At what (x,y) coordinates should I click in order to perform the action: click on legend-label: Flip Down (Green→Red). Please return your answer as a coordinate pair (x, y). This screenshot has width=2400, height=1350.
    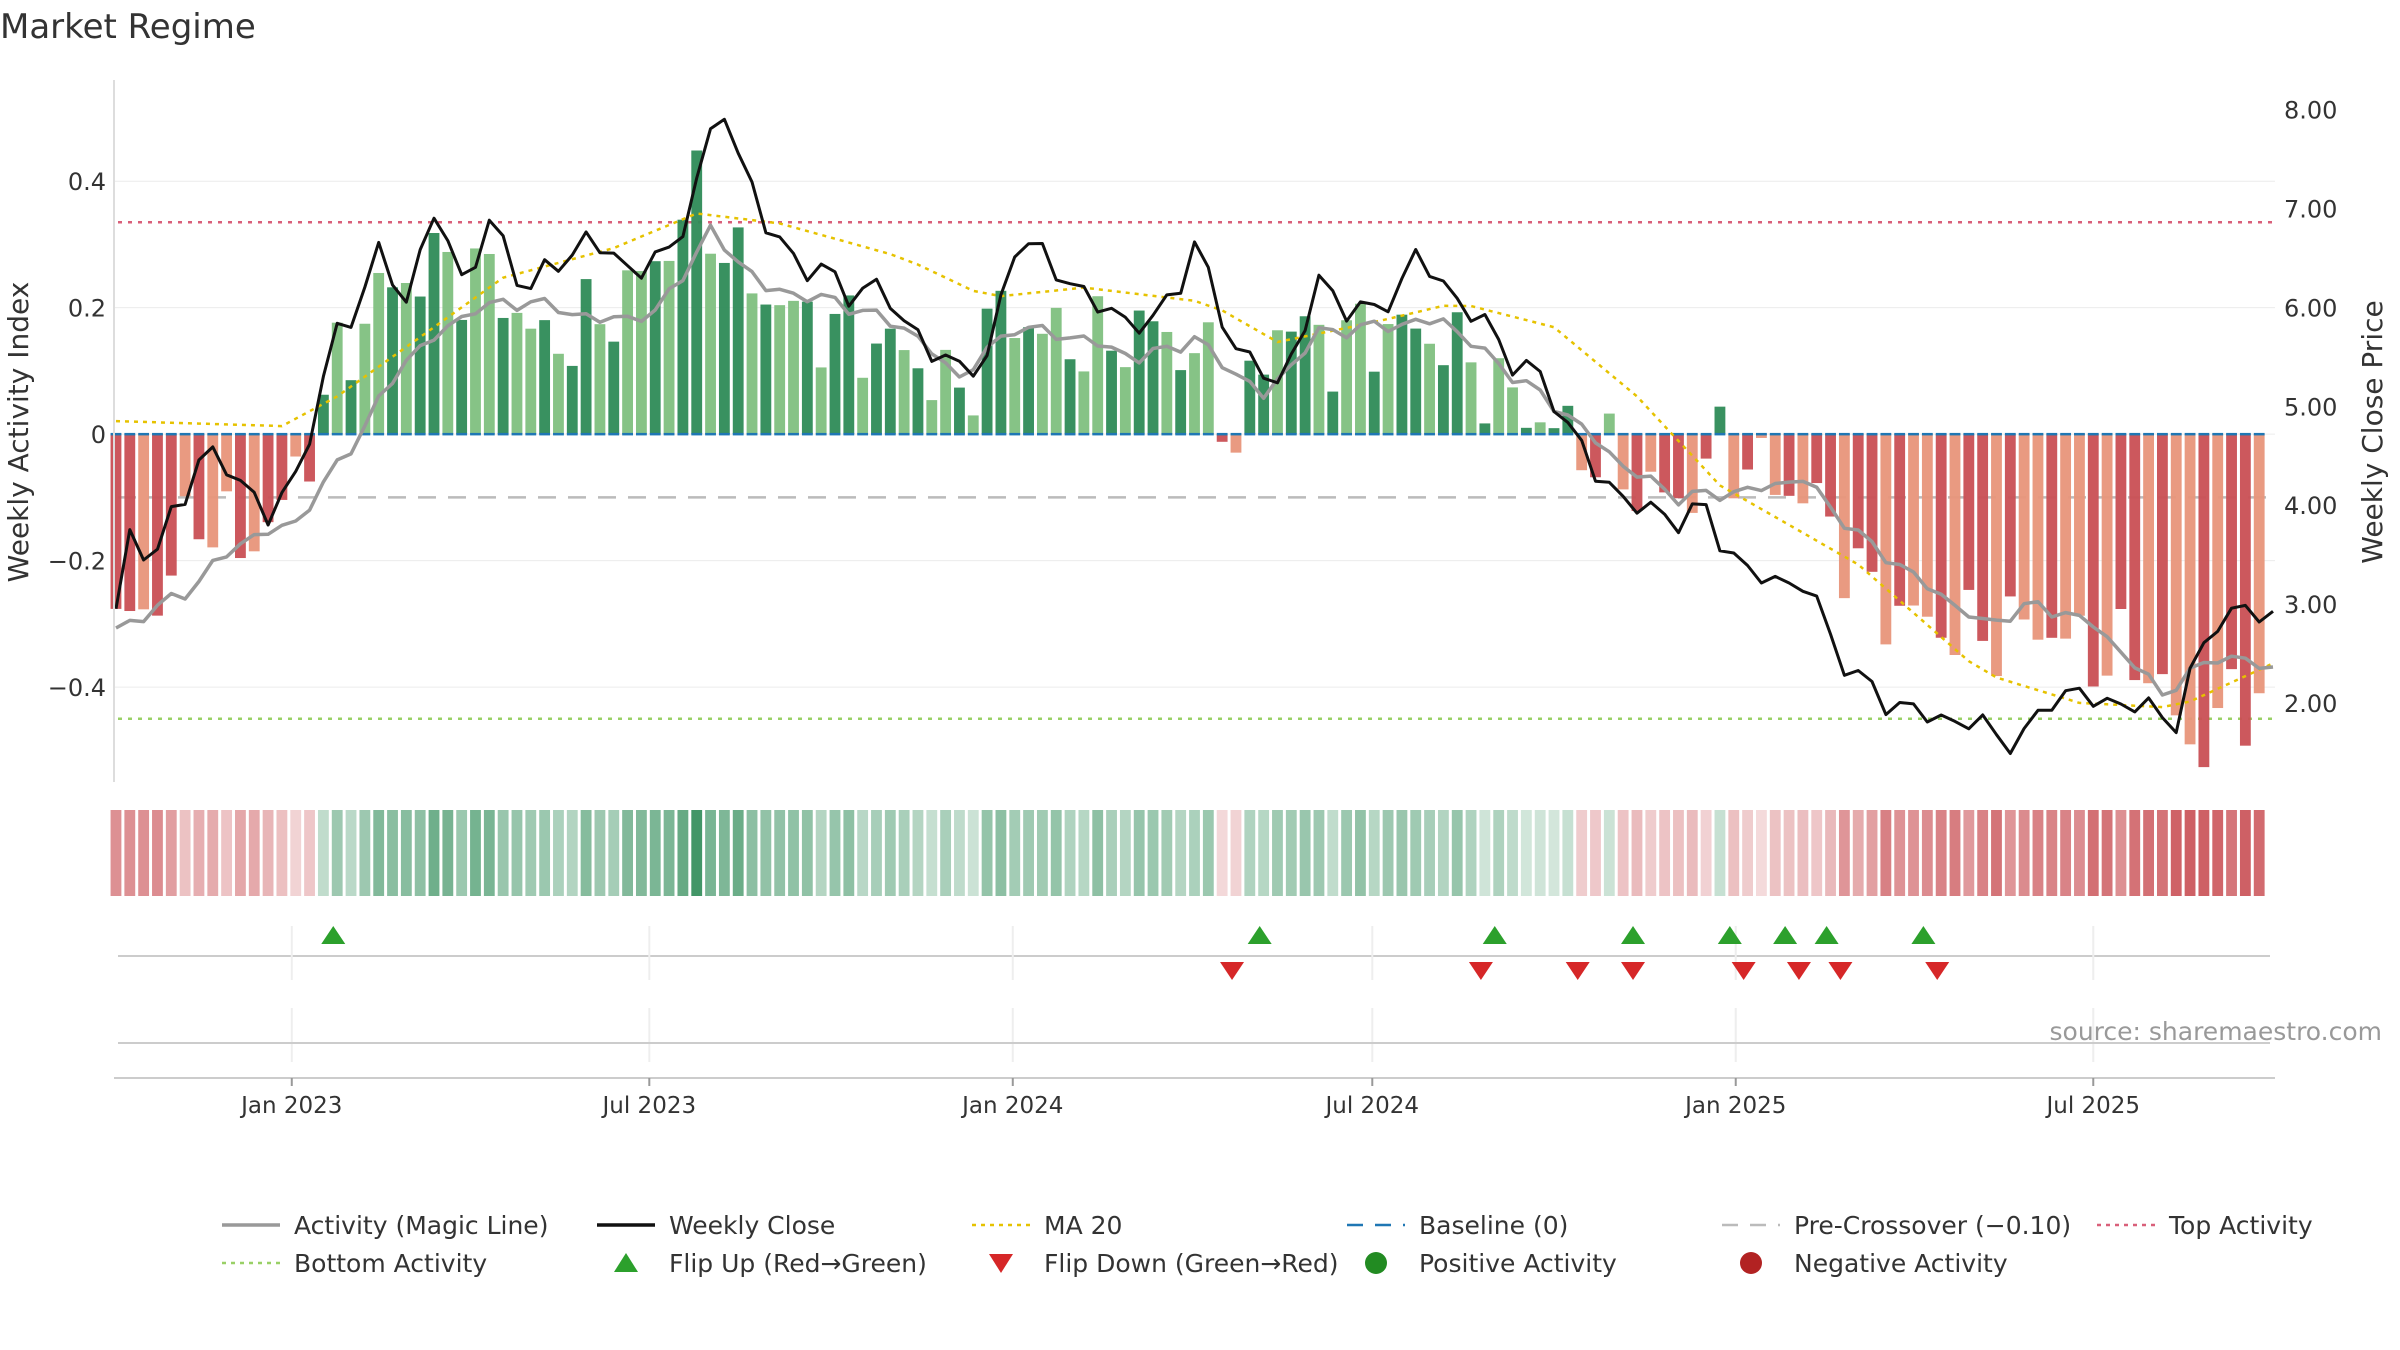
    Looking at the image, I should click on (1191, 1263).